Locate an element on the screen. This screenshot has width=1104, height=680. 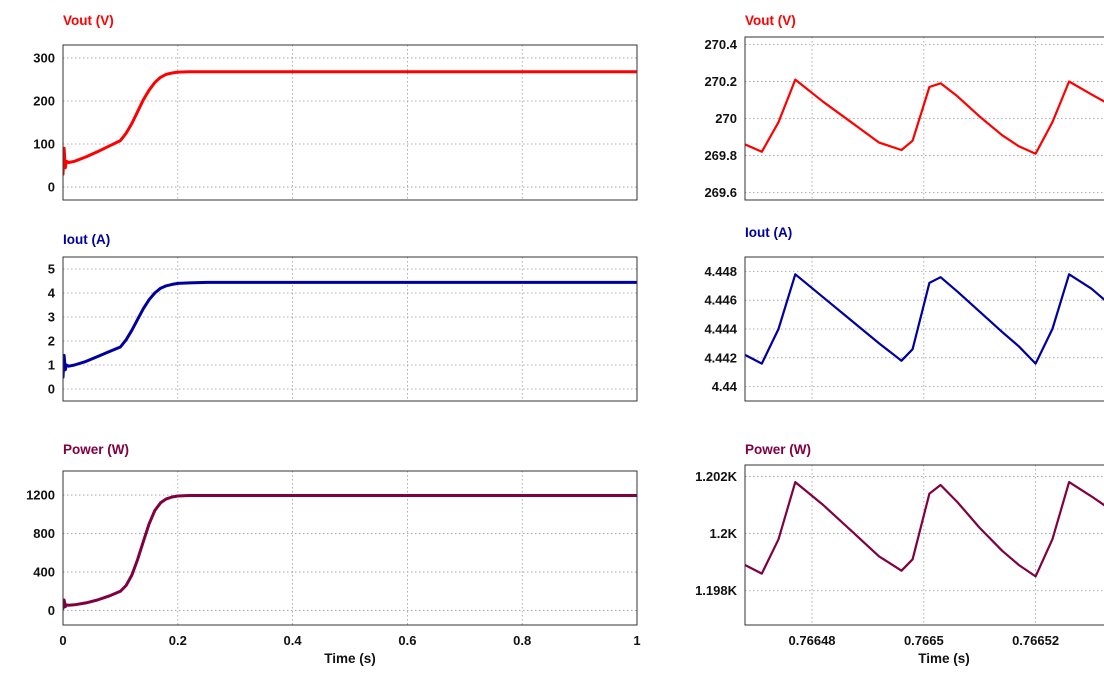
y-tick-label: 4.44 is located at coordinates (725, 386).